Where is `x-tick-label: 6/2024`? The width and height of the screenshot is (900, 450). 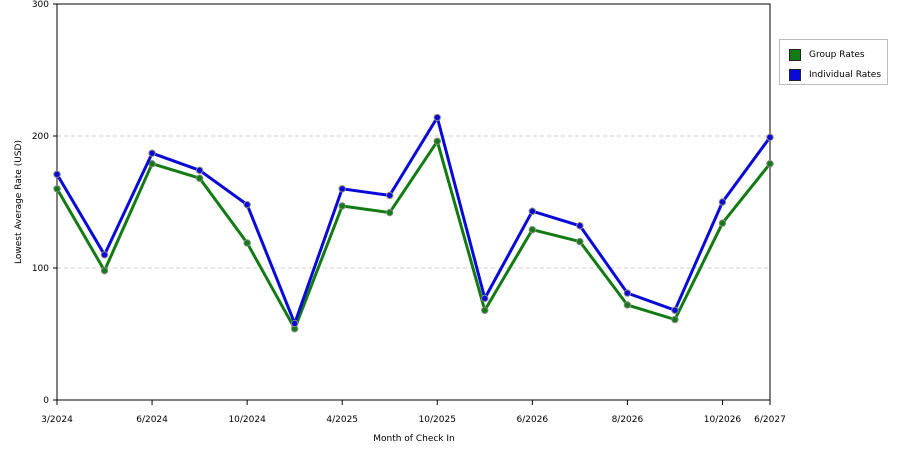
x-tick-label: 6/2024 is located at coordinates (152, 420).